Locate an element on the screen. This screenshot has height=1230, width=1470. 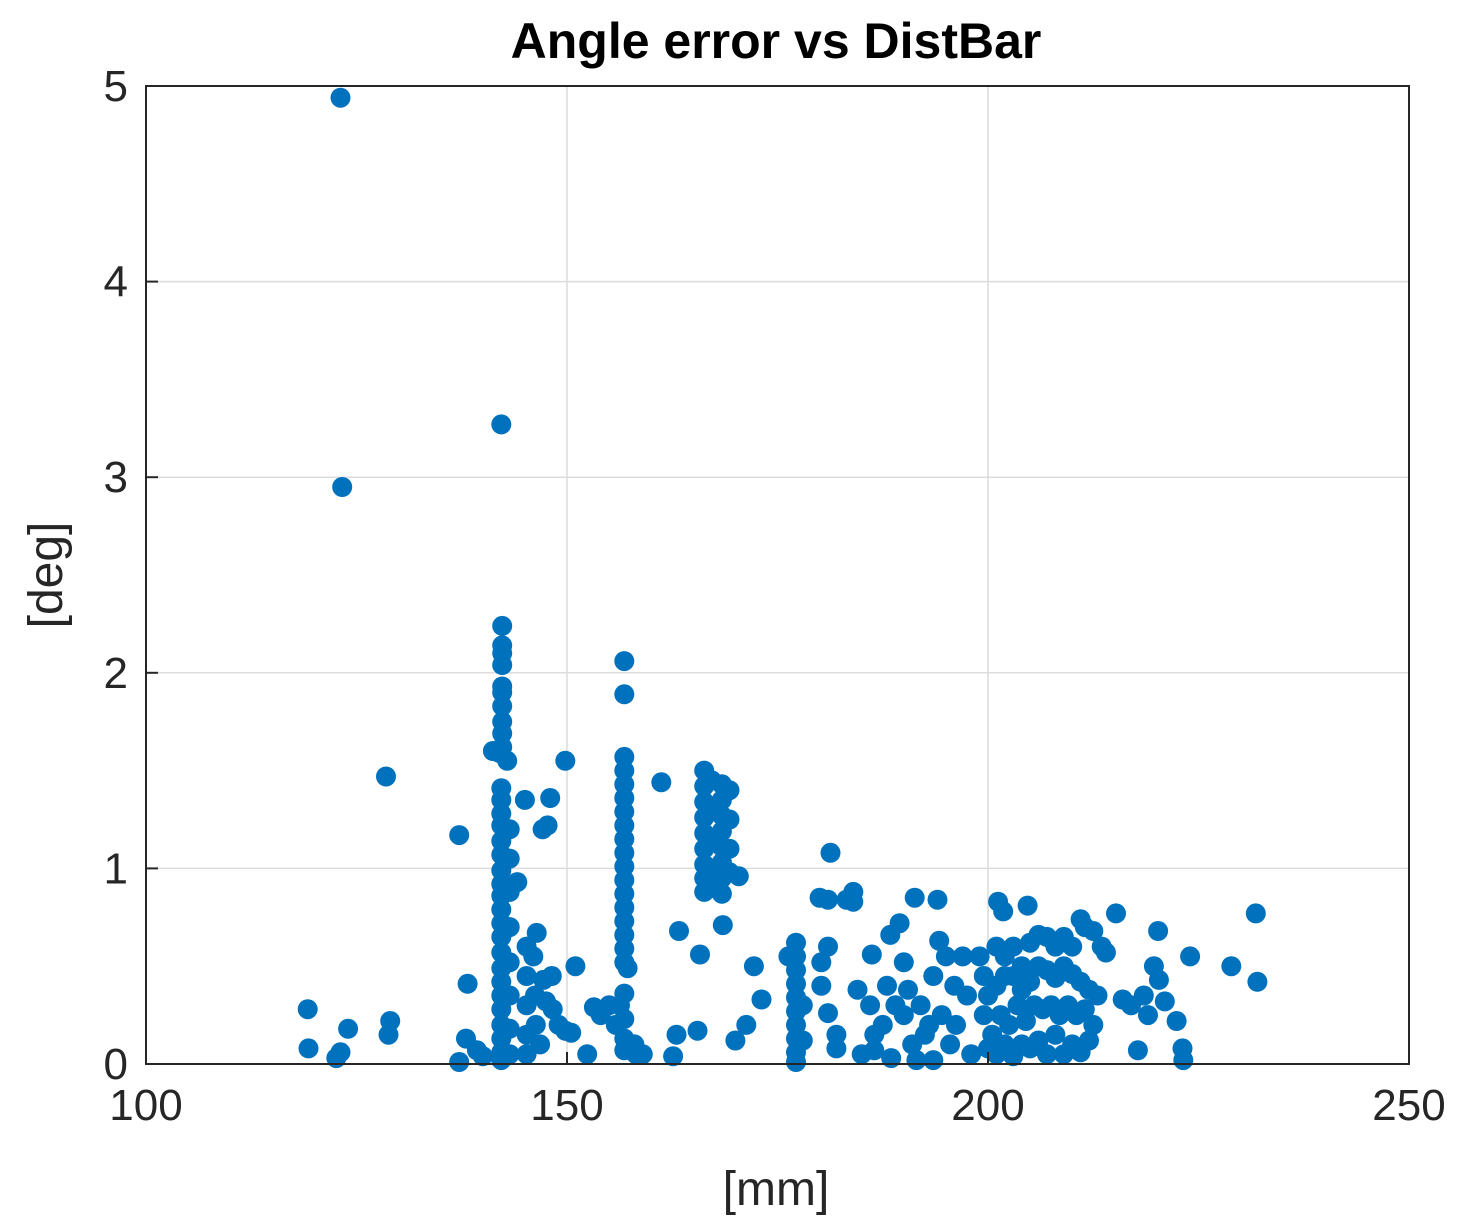
y-tick-label: 1 is located at coordinates (116, 868).